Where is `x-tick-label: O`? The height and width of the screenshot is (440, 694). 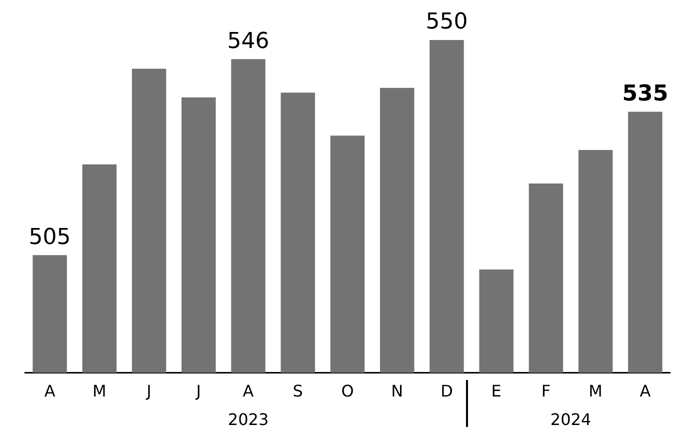
x-tick-label: O is located at coordinates (347, 391).